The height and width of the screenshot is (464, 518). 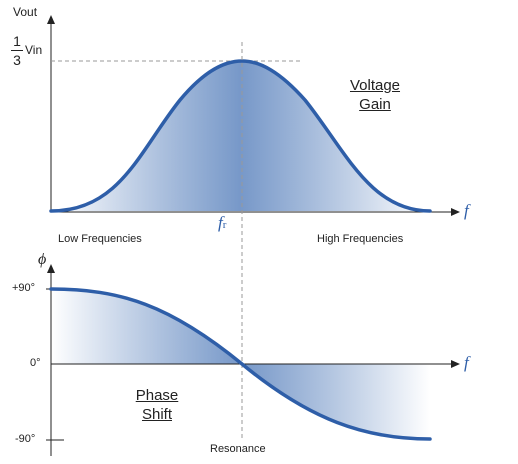 What do you see at coordinates (360, 239) in the screenshot?
I see `high-frequencies-label: High Frequencies` at bounding box center [360, 239].